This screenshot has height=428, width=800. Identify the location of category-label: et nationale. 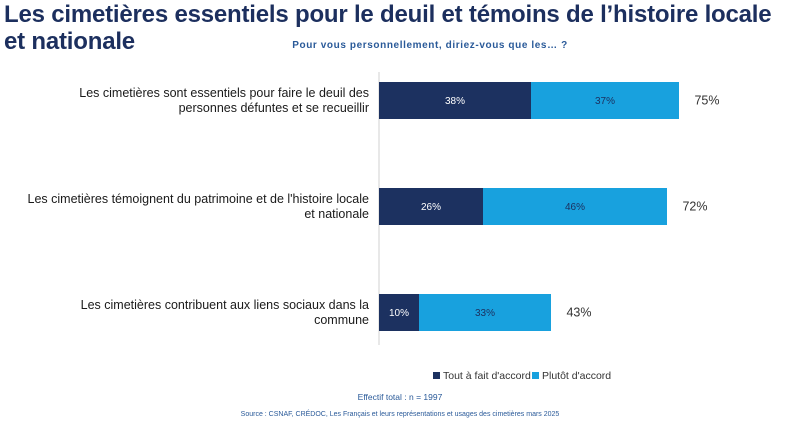
(336, 214).